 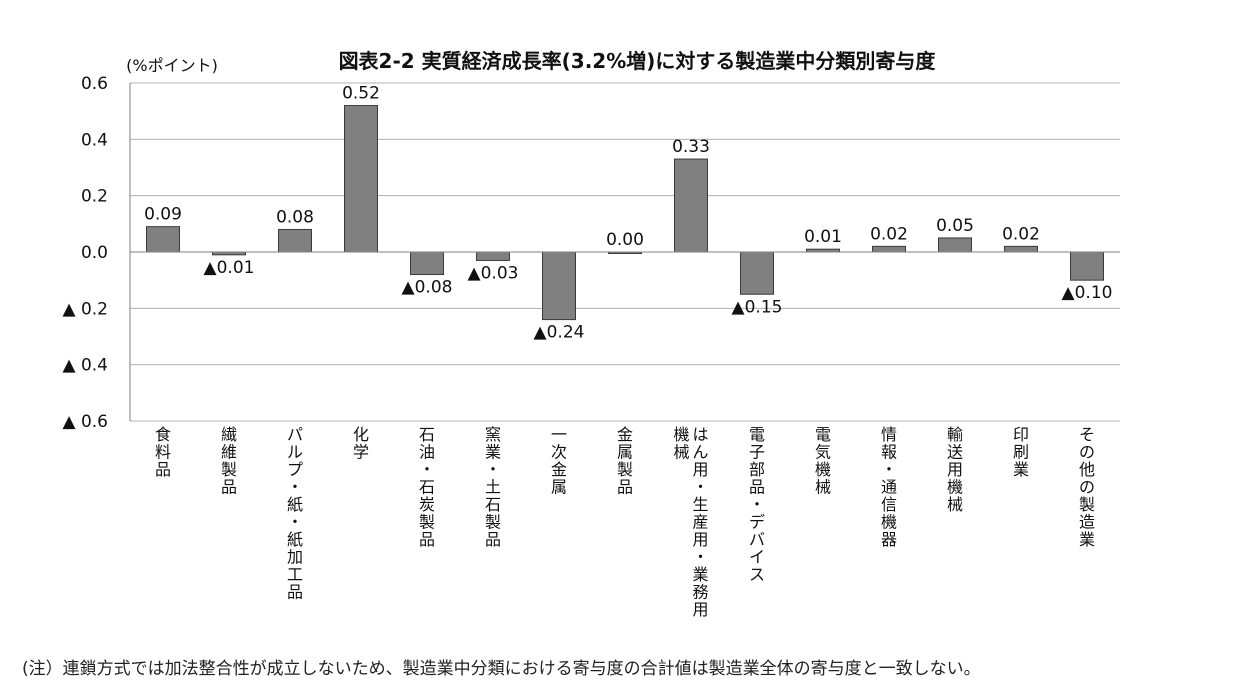 What do you see at coordinates (94, 140) in the screenshot?
I see `y-tick-label: 0.4` at bounding box center [94, 140].